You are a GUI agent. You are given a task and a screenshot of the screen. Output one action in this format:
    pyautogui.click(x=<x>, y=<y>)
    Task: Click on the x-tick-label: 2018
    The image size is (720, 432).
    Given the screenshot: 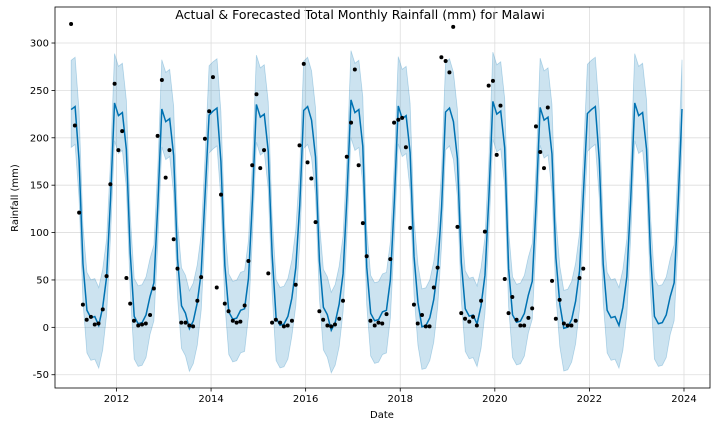 What is the action you would take?
    pyautogui.click(x=400, y=399)
    